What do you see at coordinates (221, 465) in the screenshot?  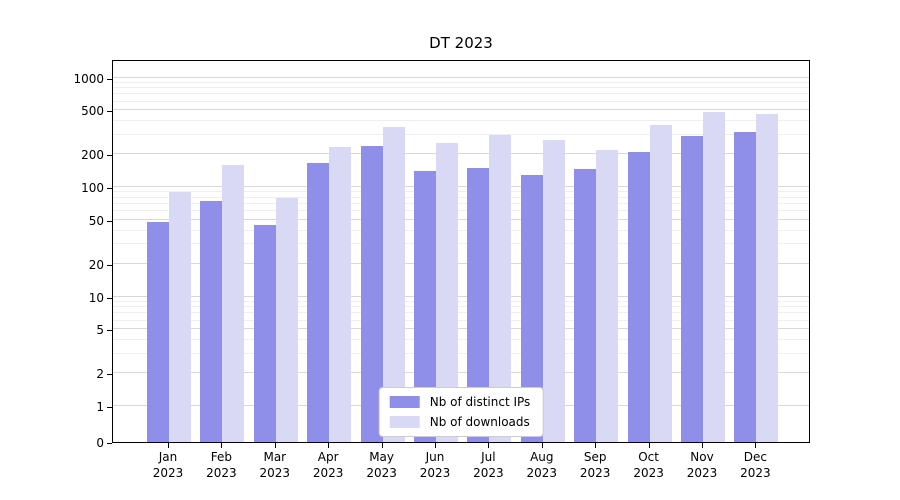 I see `x-tick-label: Feb 2023` at bounding box center [221, 465].